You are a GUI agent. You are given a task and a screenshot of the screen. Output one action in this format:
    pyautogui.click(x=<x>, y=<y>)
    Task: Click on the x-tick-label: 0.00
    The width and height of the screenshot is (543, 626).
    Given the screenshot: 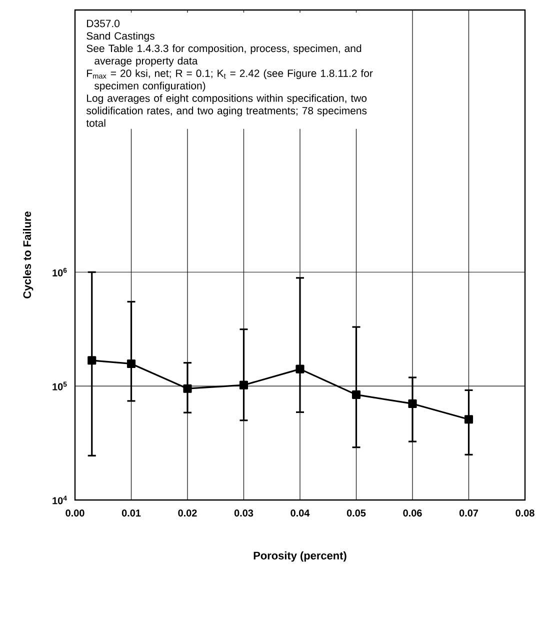 What is the action you would take?
    pyautogui.click(x=75, y=513)
    